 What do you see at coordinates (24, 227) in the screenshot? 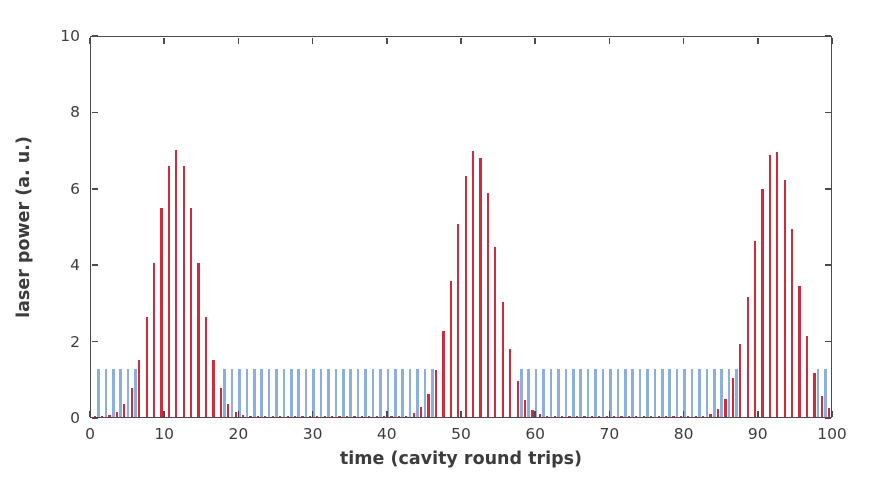
I see `y-axis-label: laser power (a. u.)` at bounding box center [24, 227].